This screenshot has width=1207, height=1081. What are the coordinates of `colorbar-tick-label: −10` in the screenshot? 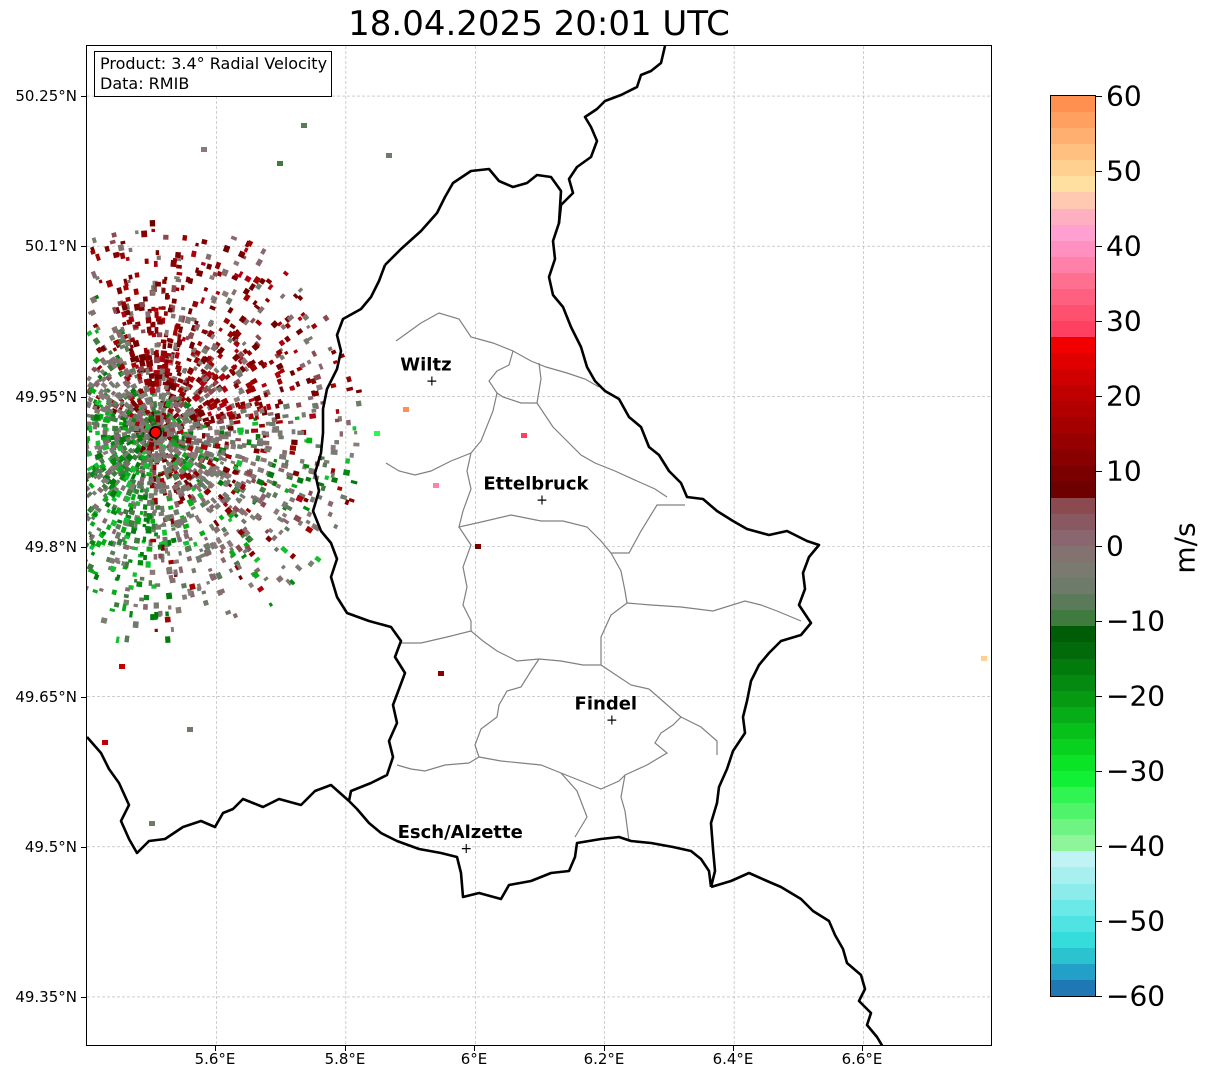 It's located at (1136, 621).